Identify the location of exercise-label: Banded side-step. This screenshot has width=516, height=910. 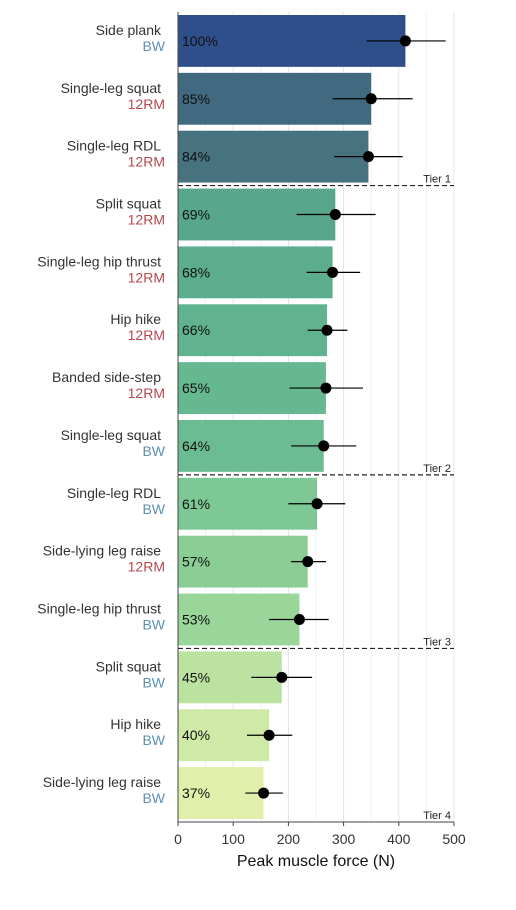
(106, 377).